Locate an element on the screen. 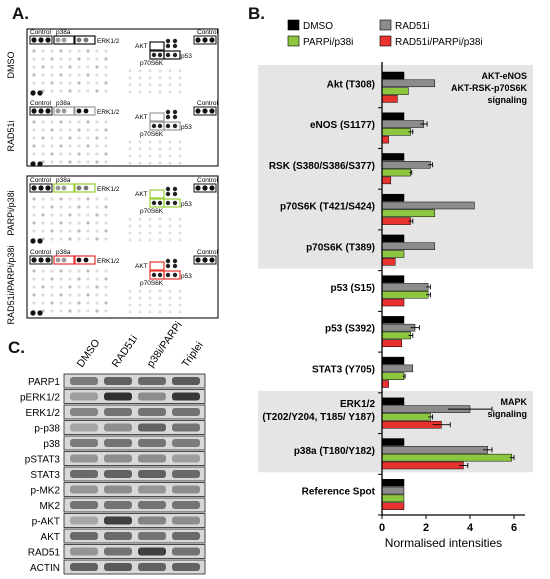 Image resolution: width=550 pixels, height=579 pixels. panel-label-c: C. is located at coordinates (16, 347).